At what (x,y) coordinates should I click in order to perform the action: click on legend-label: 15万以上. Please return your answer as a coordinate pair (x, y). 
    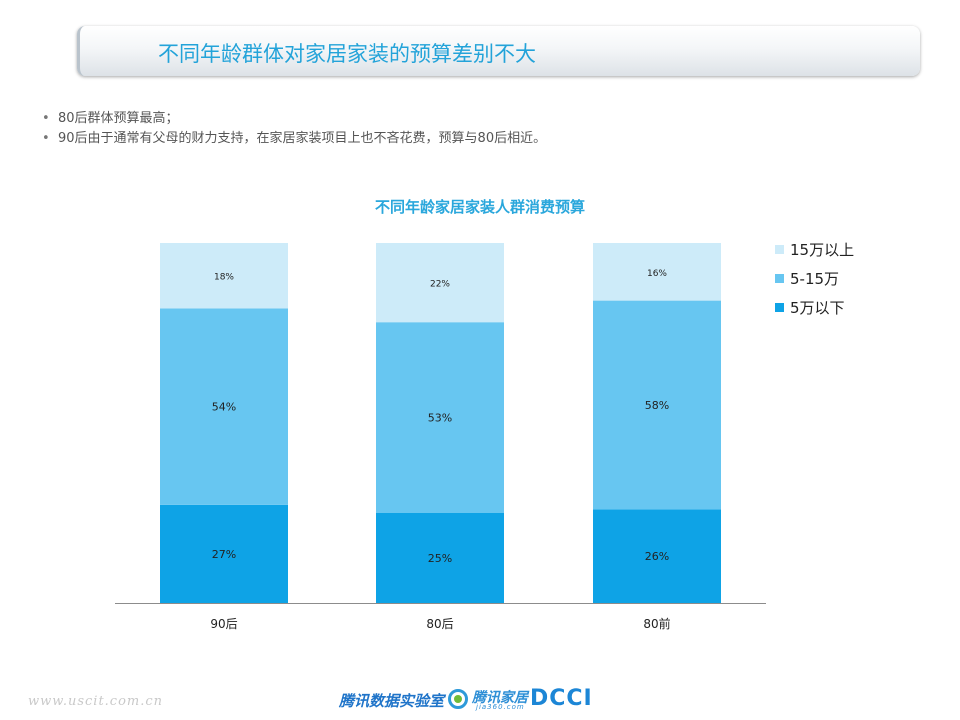
    Looking at the image, I should click on (822, 250).